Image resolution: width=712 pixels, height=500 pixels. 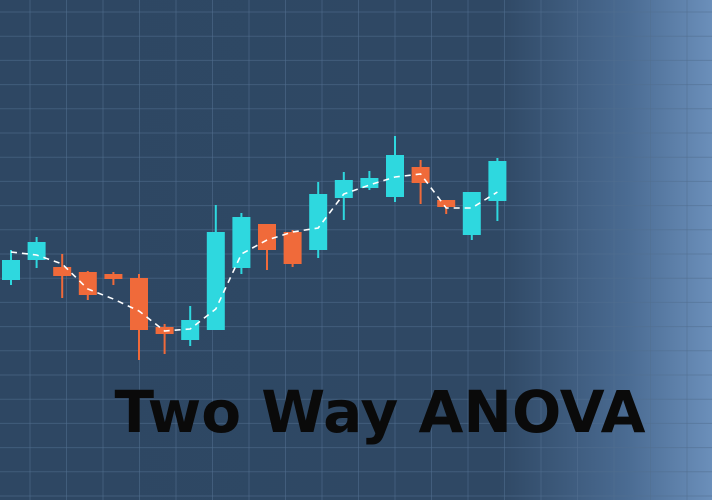 What do you see at coordinates (380, 412) in the screenshot?
I see `chart-title: Two Way ANOVA` at bounding box center [380, 412].